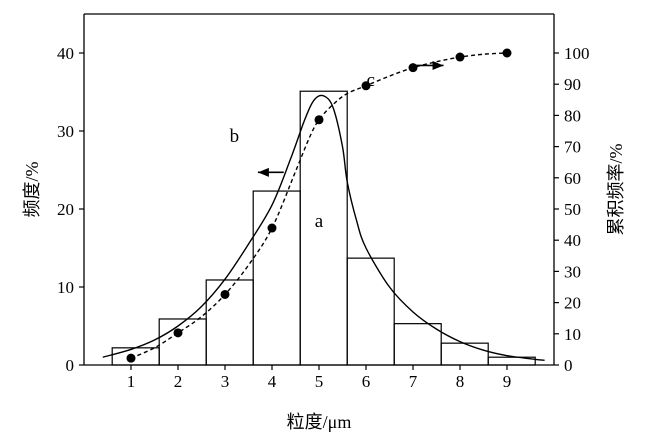 This screenshot has width=661, height=439. Describe the element at coordinates (65, 131) in the screenshot. I see `left-tick-label-30: 30` at that location.